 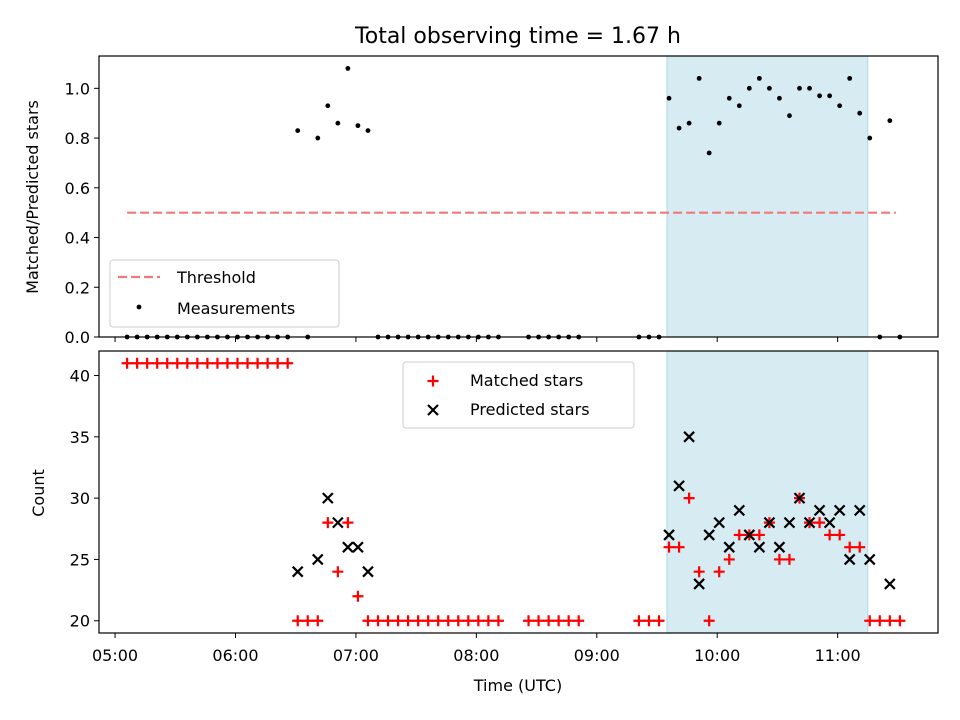 What do you see at coordinates (77, 337) in the screenshot?
I see `top-y-tick-label: 0.0` at bounding box center [77, 337].